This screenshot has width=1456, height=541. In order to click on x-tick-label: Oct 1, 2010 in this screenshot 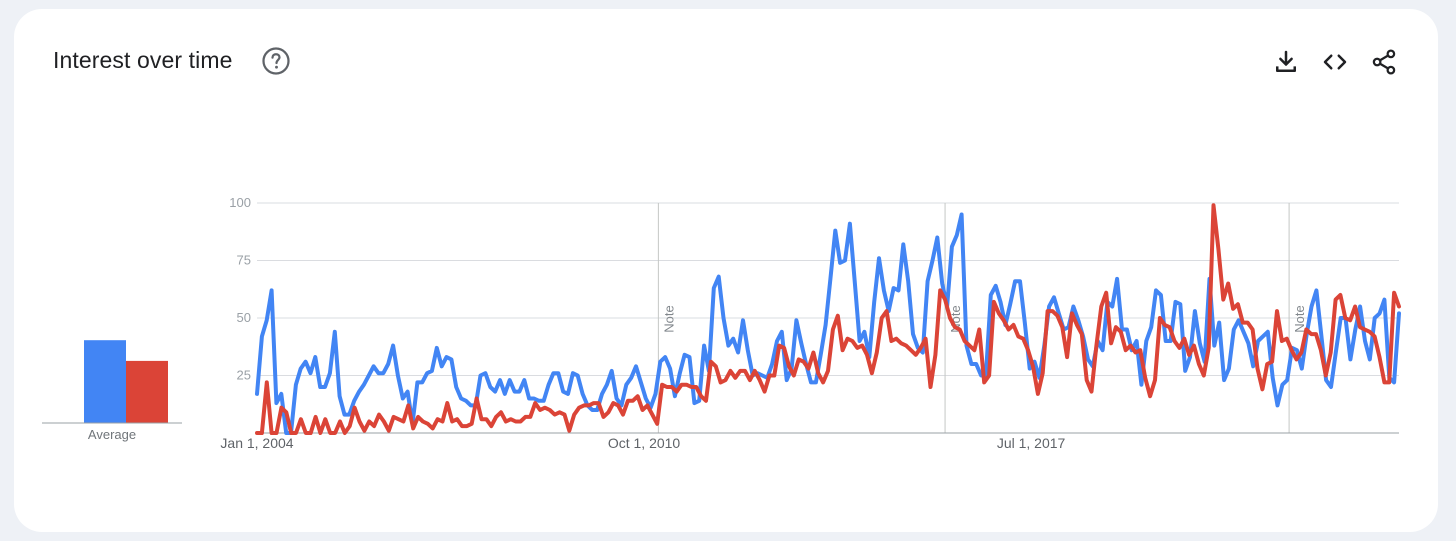, I will do `click(644, 443)`.